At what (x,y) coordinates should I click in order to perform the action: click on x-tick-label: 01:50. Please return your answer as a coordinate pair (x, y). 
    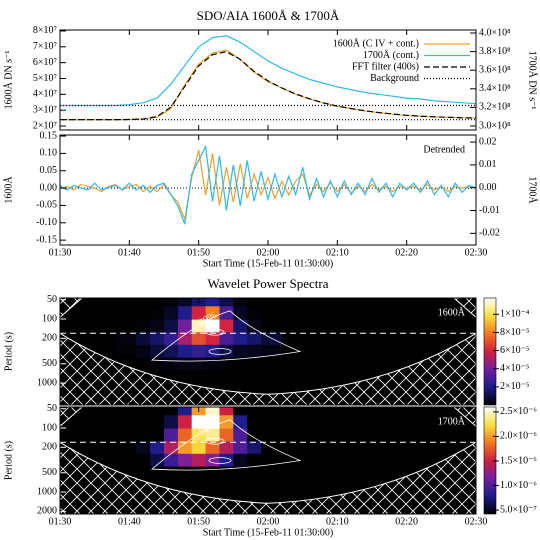
    Looking at the image, I should click on (198, 521).